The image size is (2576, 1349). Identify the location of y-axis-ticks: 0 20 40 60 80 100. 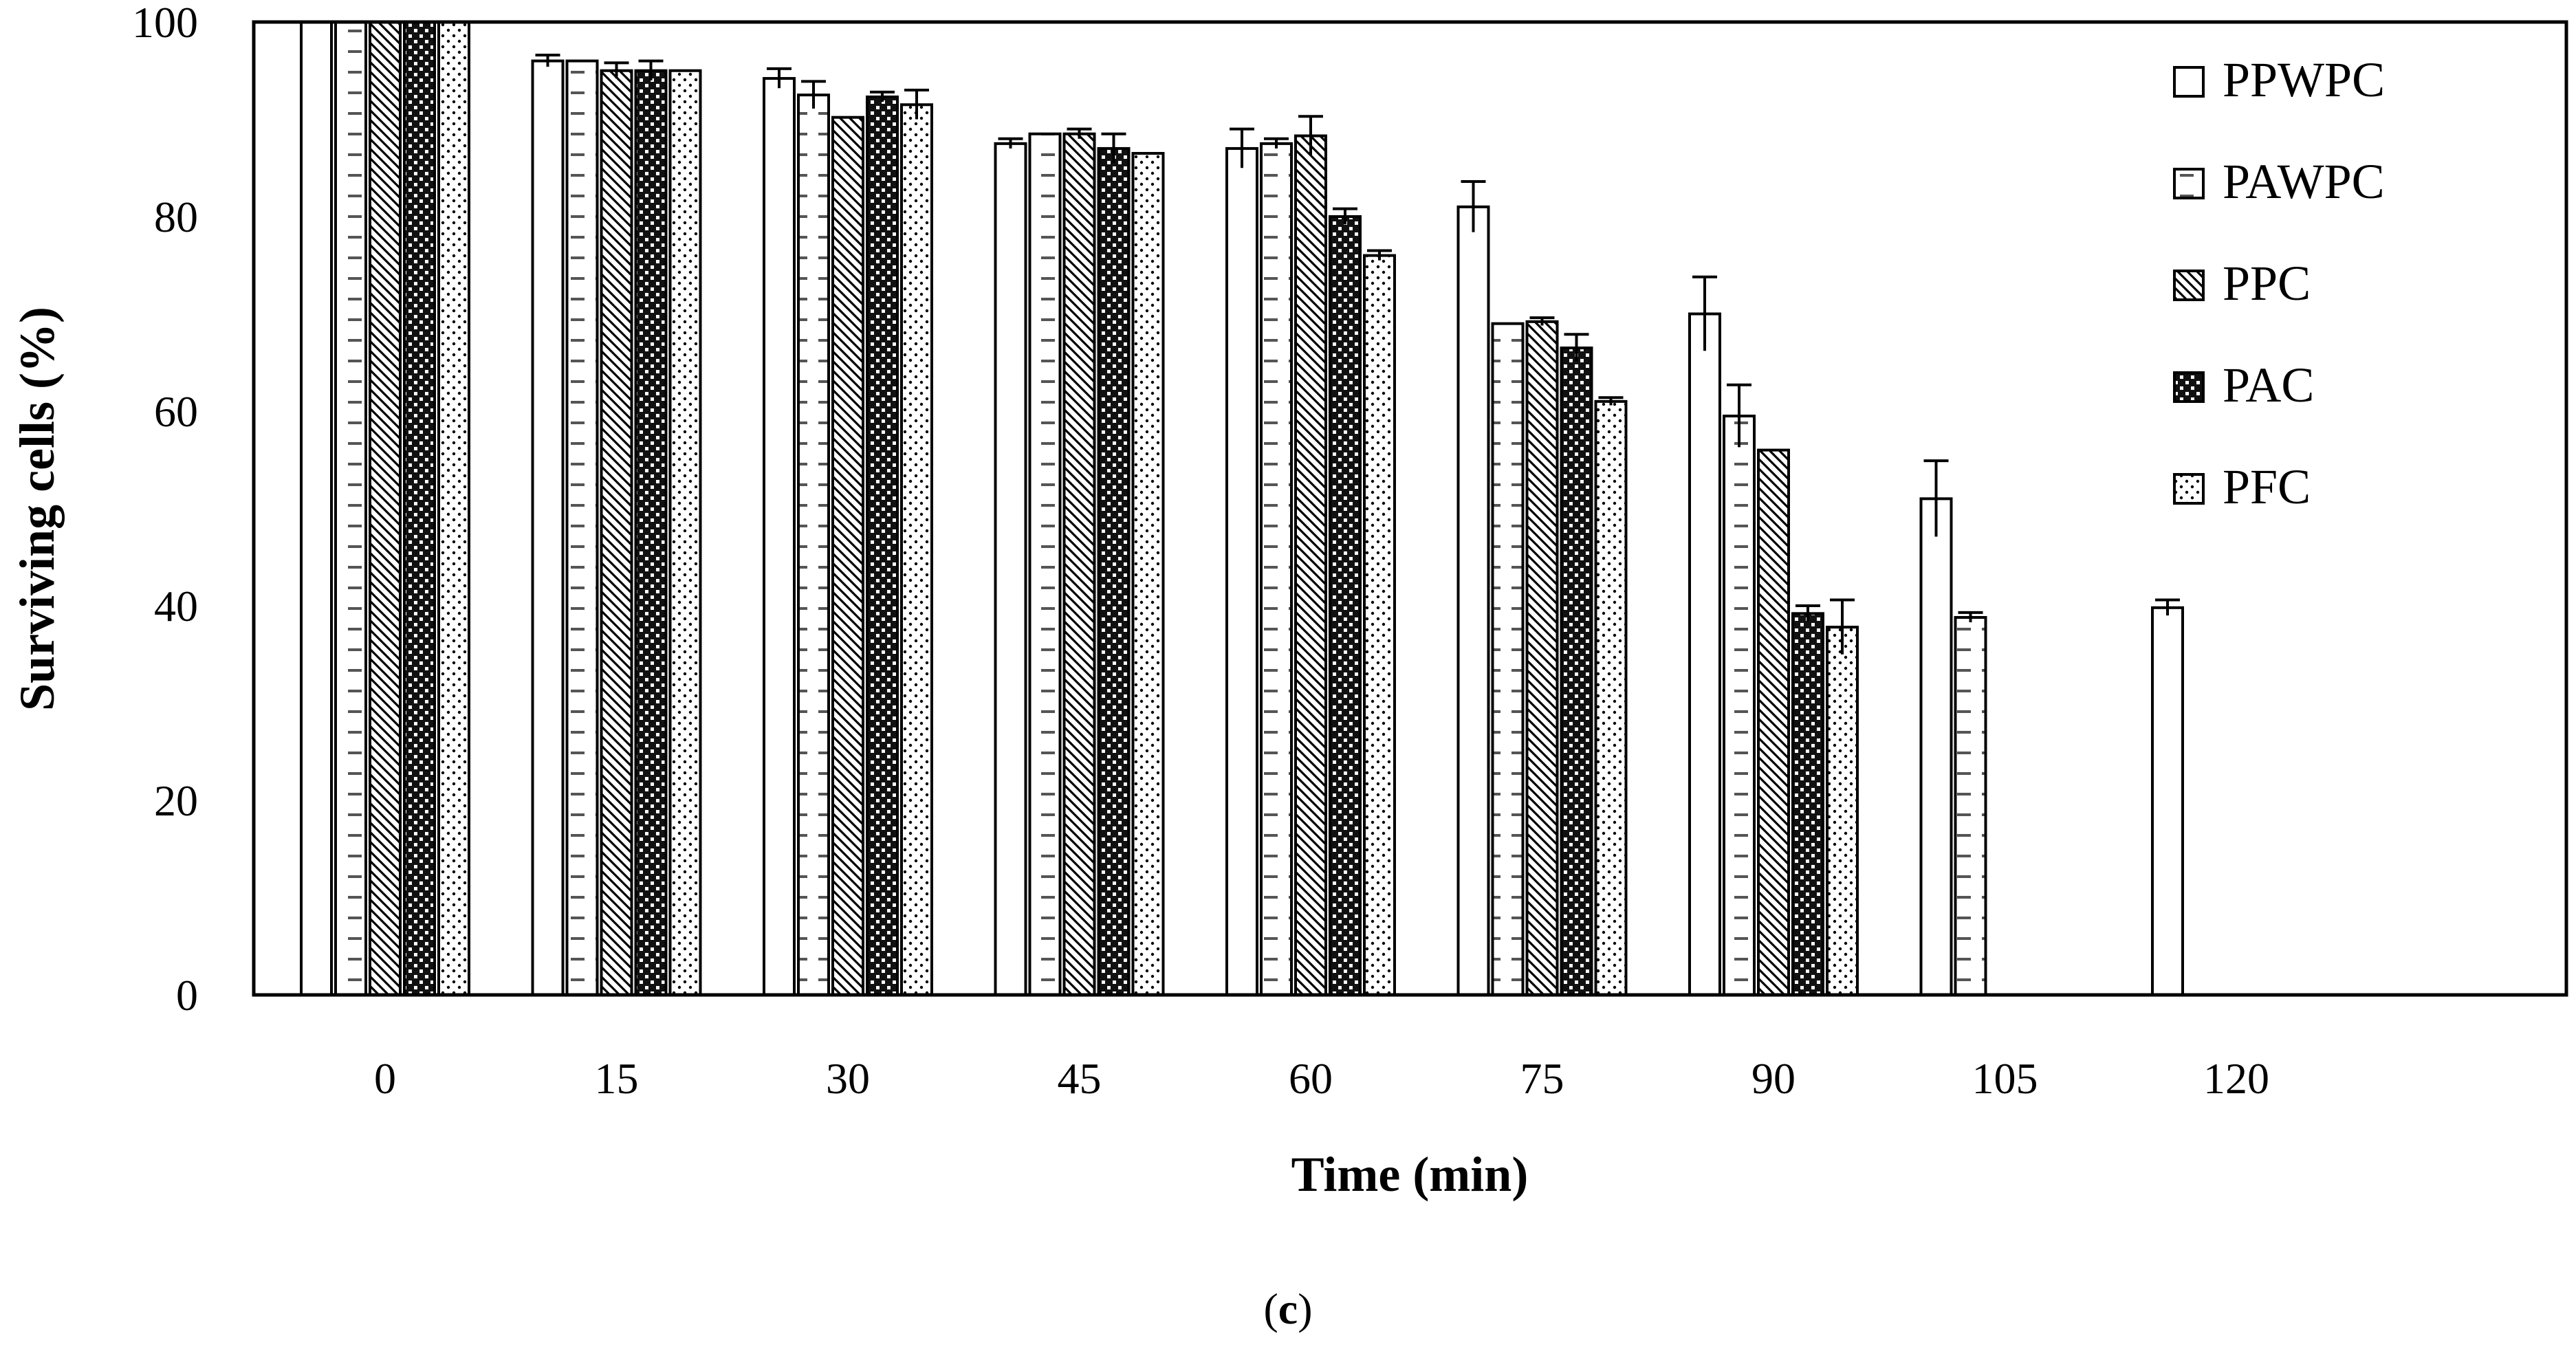
(165, 510).